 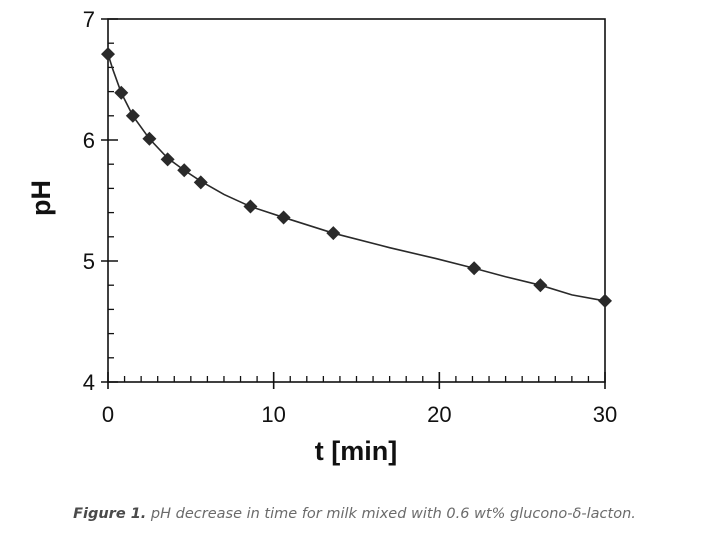 What do you see at coordinates (273, 414) in the screenshot?
I see `x-tick-label: 10` at bounding box center [273, 414].